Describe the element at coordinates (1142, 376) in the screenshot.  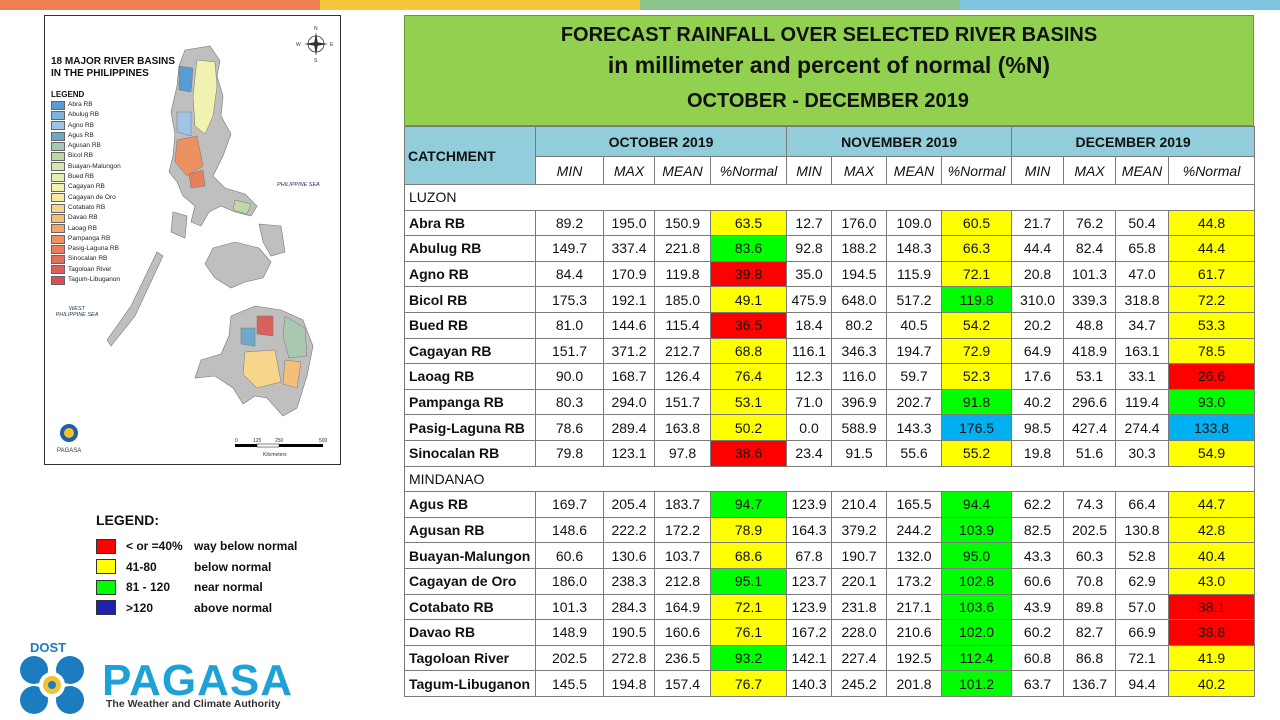
I see `value-cell: 33.1` at that location.